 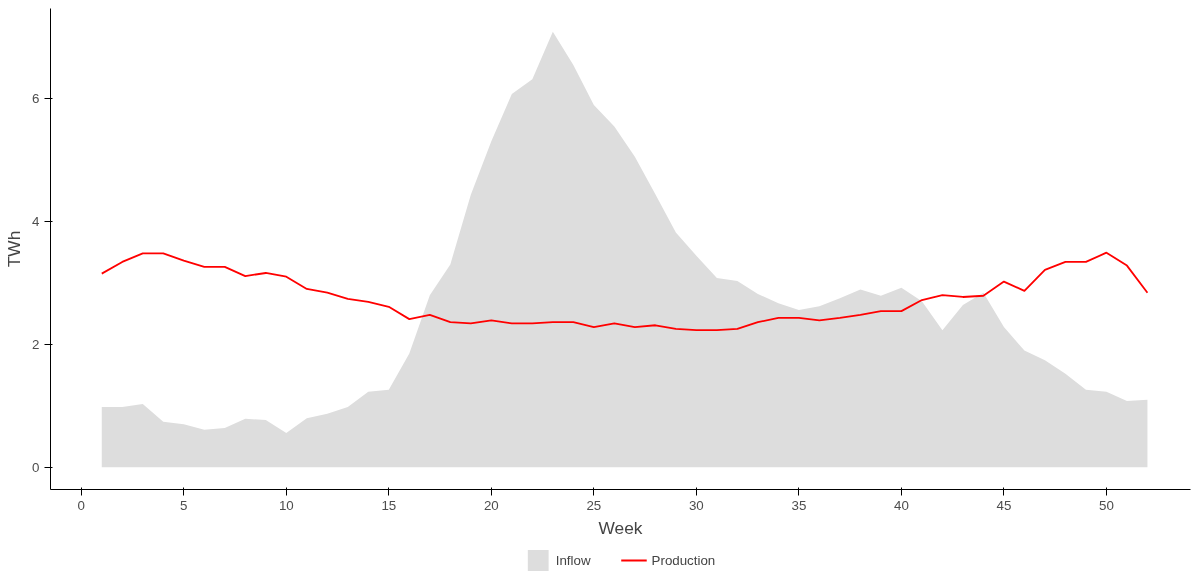 I want to click on x-axis-title: Week, so click(x=620, y=527).